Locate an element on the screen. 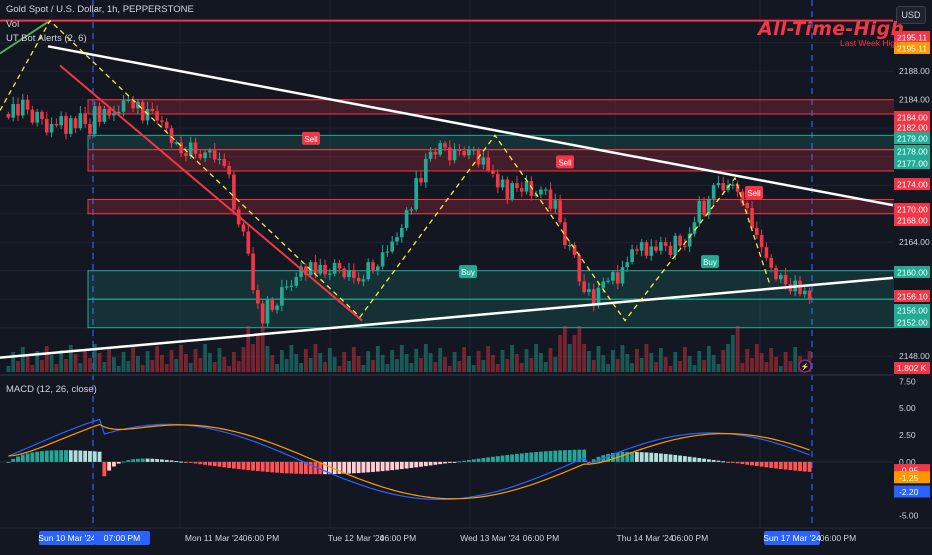 The width and height of the screenshot is (932, 555). last-week-high-annotation: Last Week High is located at coordinates (870, 43).